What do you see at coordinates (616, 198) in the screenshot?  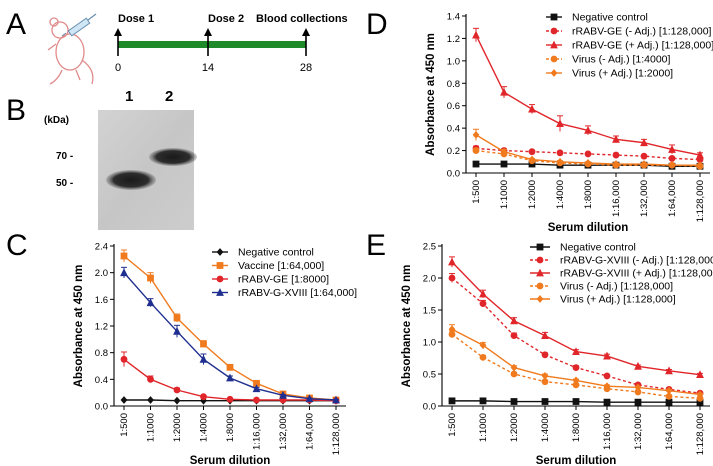 I see `chart-d-x-tick-label-5: 1:16,000` at bounding box center [616, 198].